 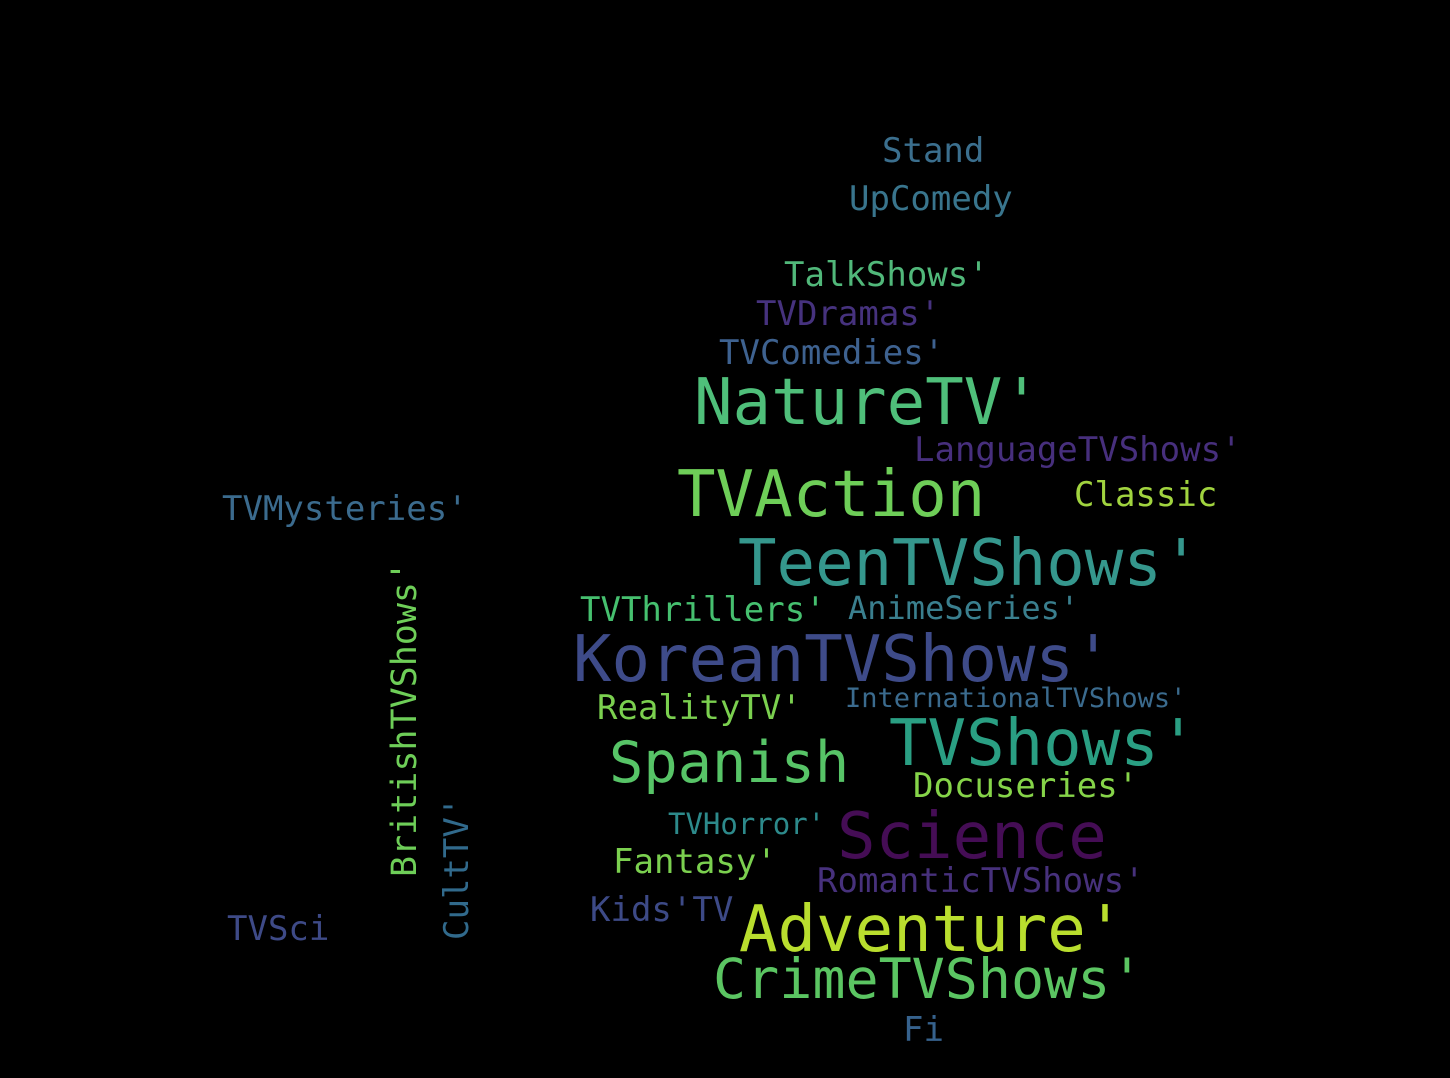 I want to click on word-fantasy: Fantasy', so click(x=695, y=862).